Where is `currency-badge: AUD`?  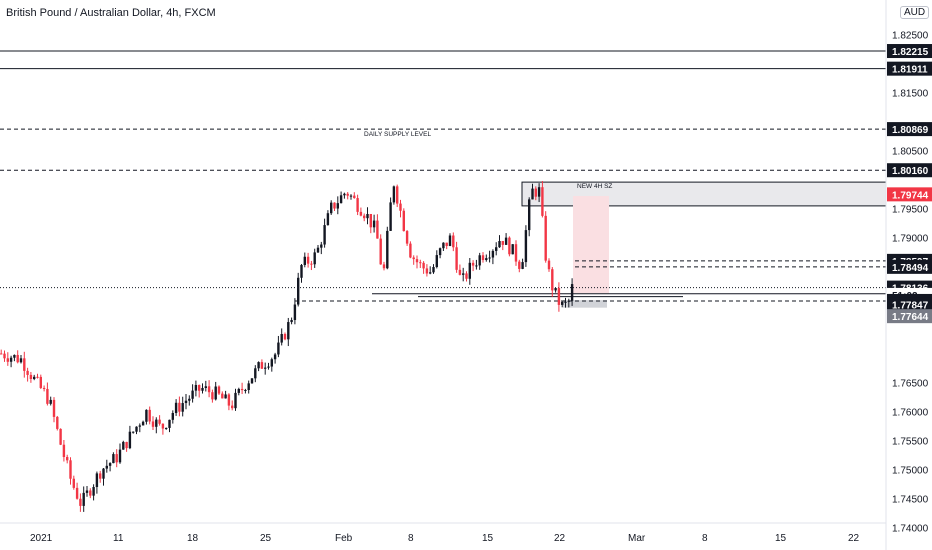 currency-badge: AUD is located at coordinates (915, 12).